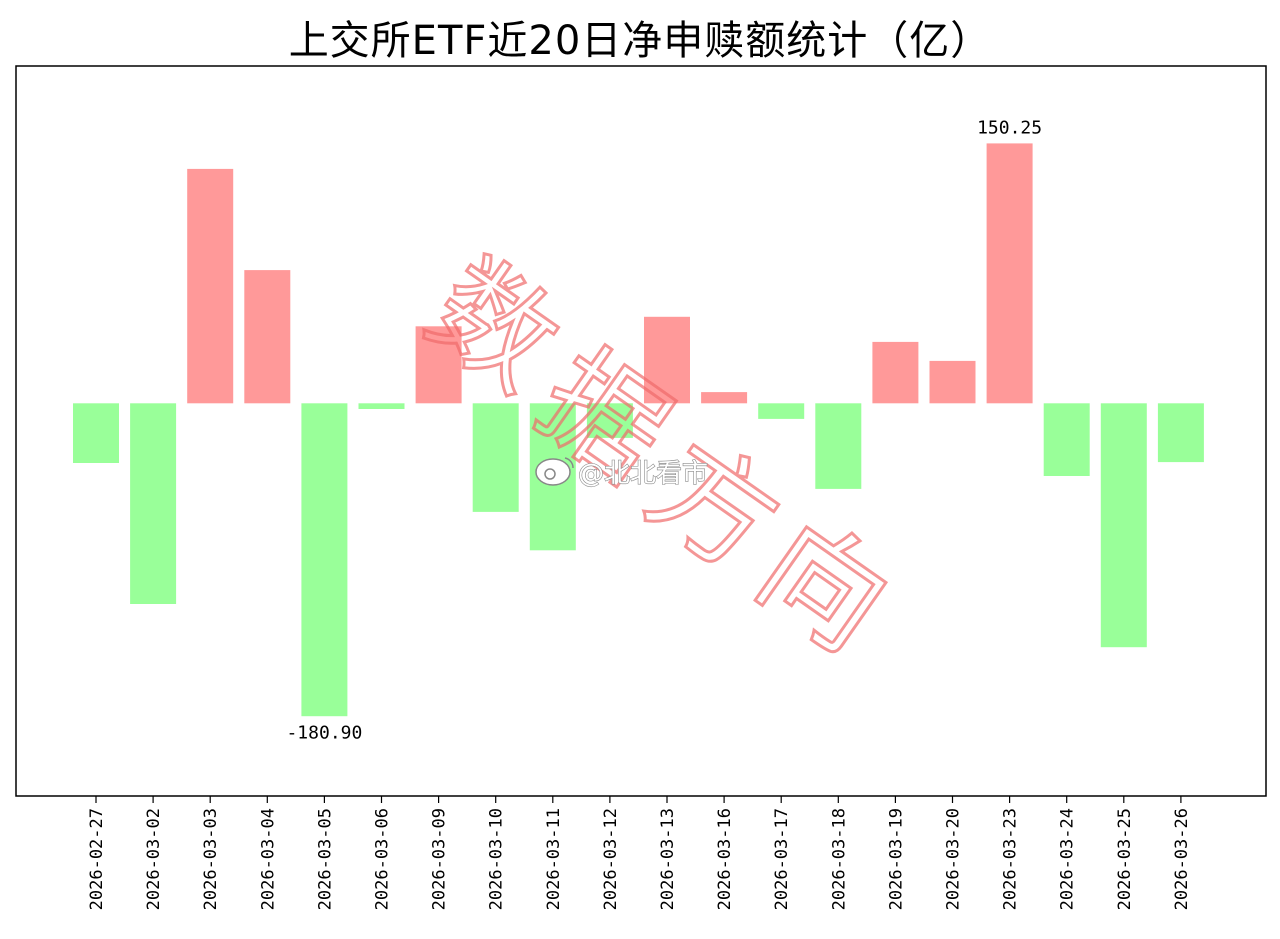 Image resolution: width=1280 pixels, height=939 pixels. What do you see at coordinates (896, 859) in the screenshot?
I see `x-tick-label: 2026-03-19` at bounding box center [896, 859].